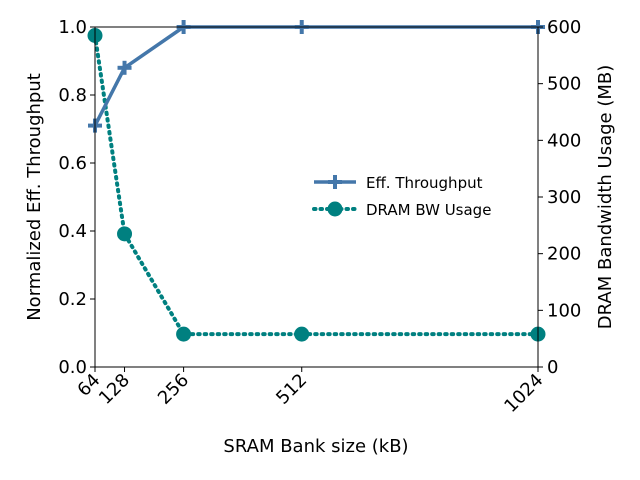 The image size is (640, 480). I want to click on legend-box, so click(417, 195).